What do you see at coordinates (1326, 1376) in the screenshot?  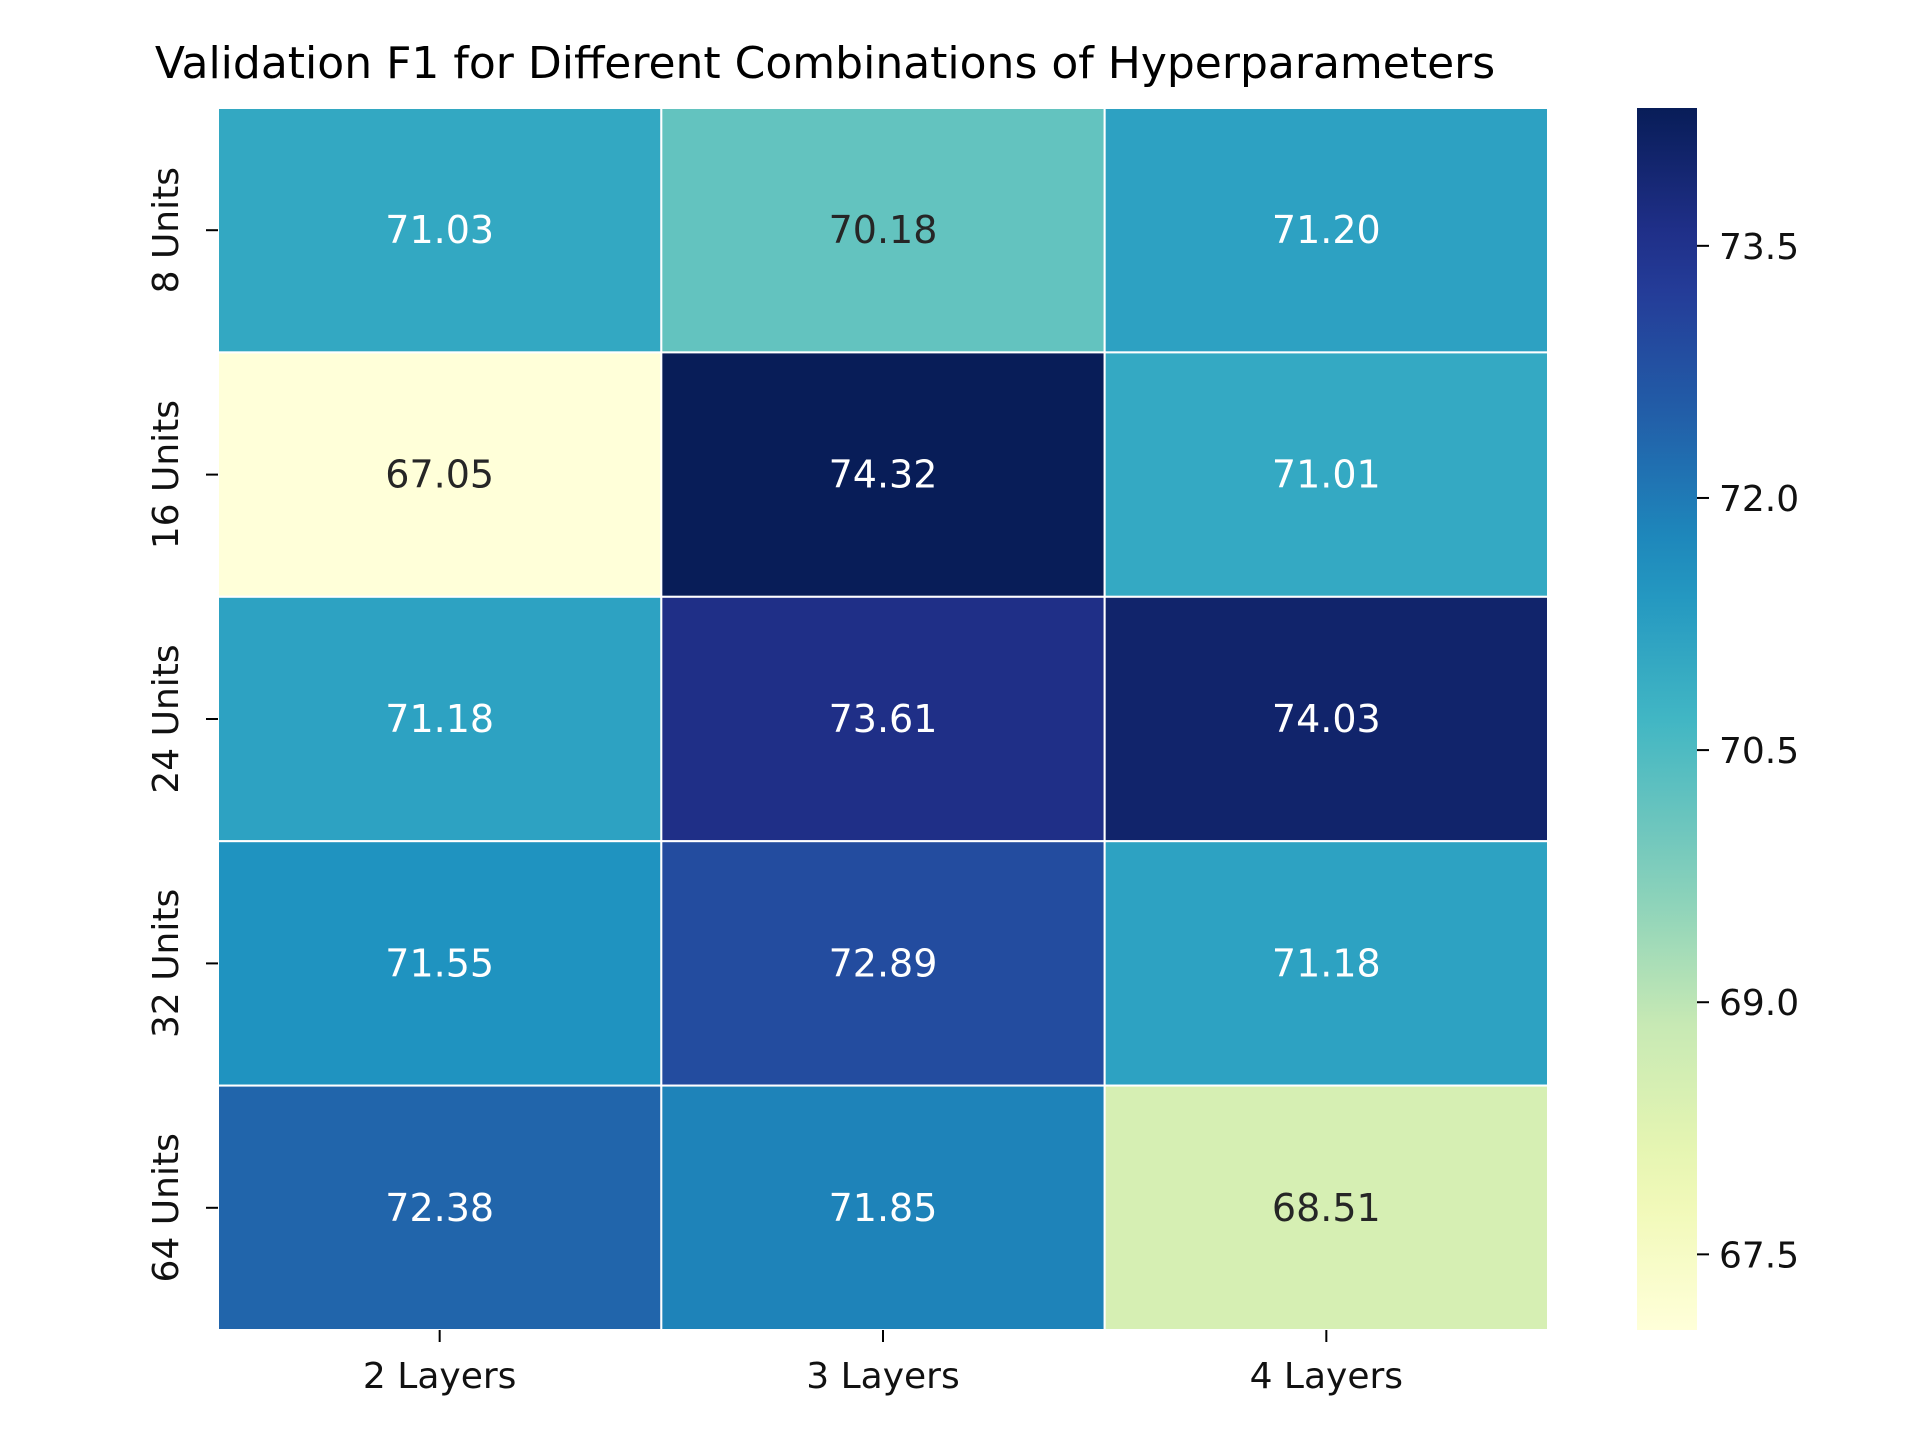 I see `x-tick-label: 4 Layers` at bounding box center [1326, 1376].